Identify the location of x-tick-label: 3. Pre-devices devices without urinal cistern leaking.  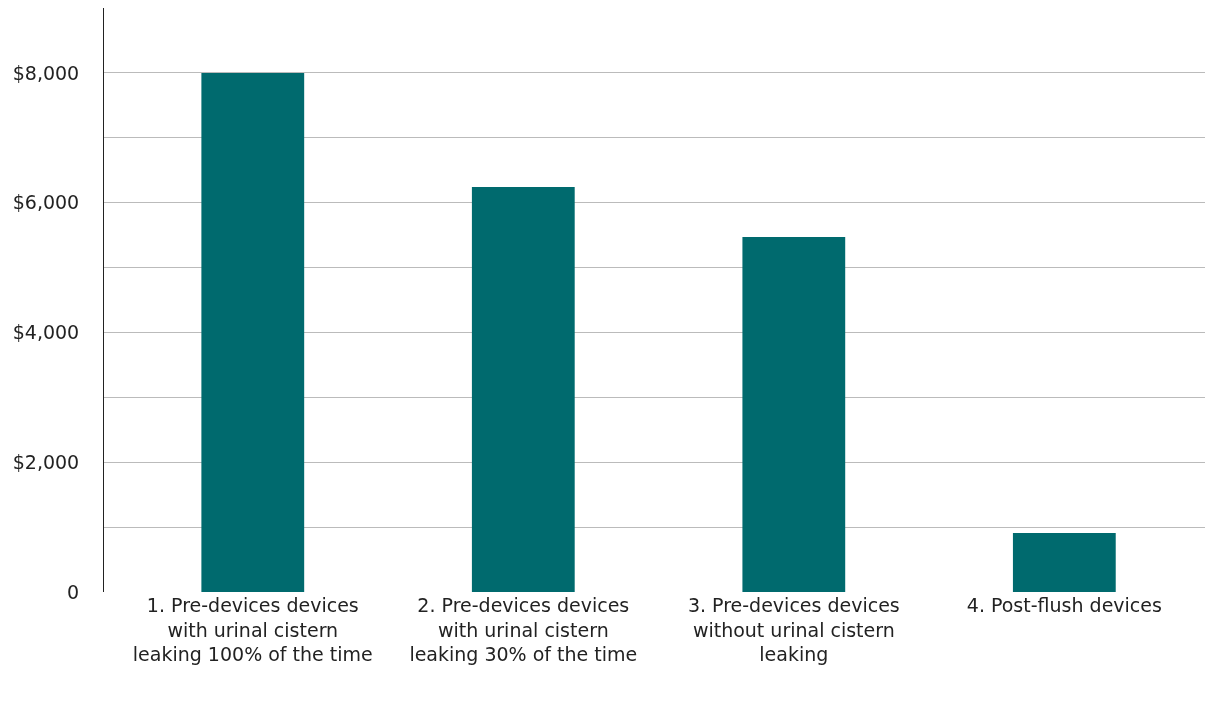
(793, 630).